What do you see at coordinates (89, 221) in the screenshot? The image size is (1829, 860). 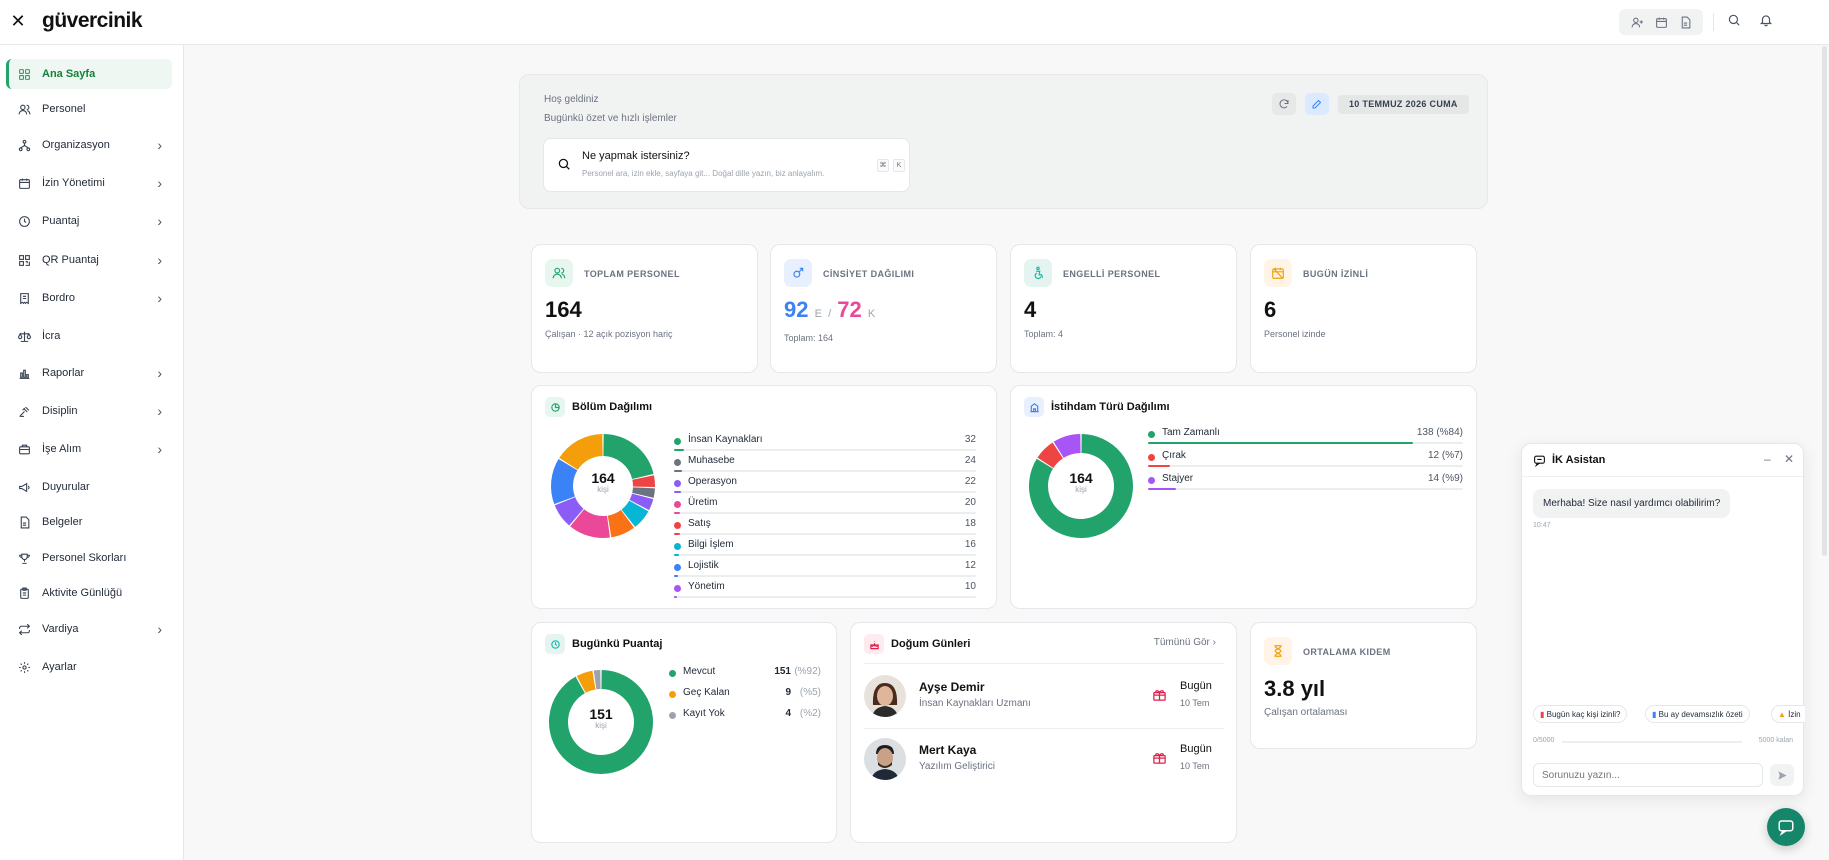 I see `sidebar-item: Puantaj ›` at bounding box center [89, 221].